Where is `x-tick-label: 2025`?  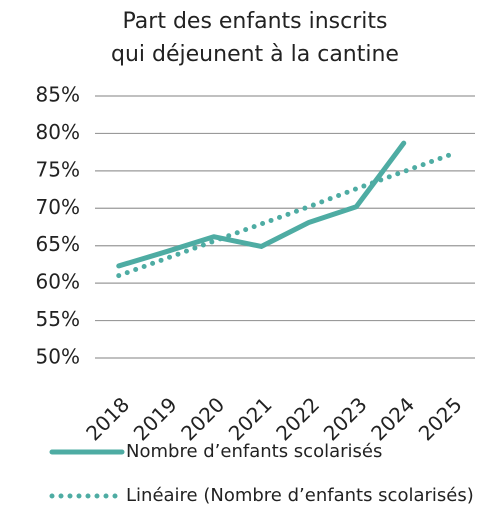
x-tick-label: 2025 is located at coordinates (440, 418).